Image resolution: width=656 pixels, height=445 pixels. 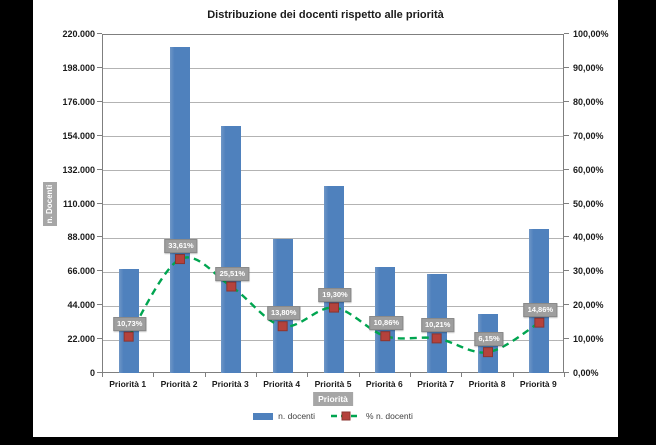 I want to click on x-axis-title: Priorità, so click(x=333, y=399).